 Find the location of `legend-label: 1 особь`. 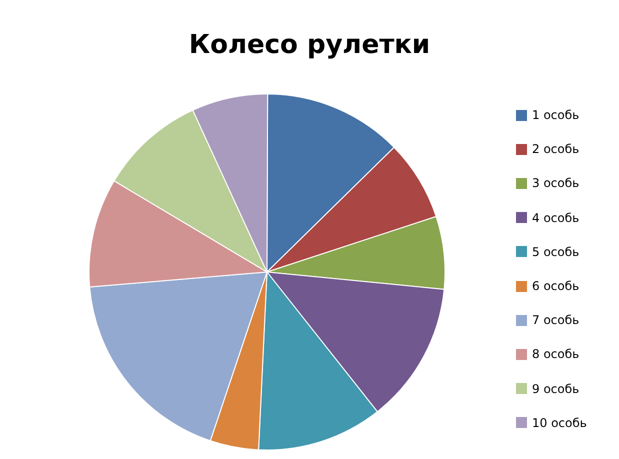

legend-label: 1 особь is located at coordinates (556, 115).